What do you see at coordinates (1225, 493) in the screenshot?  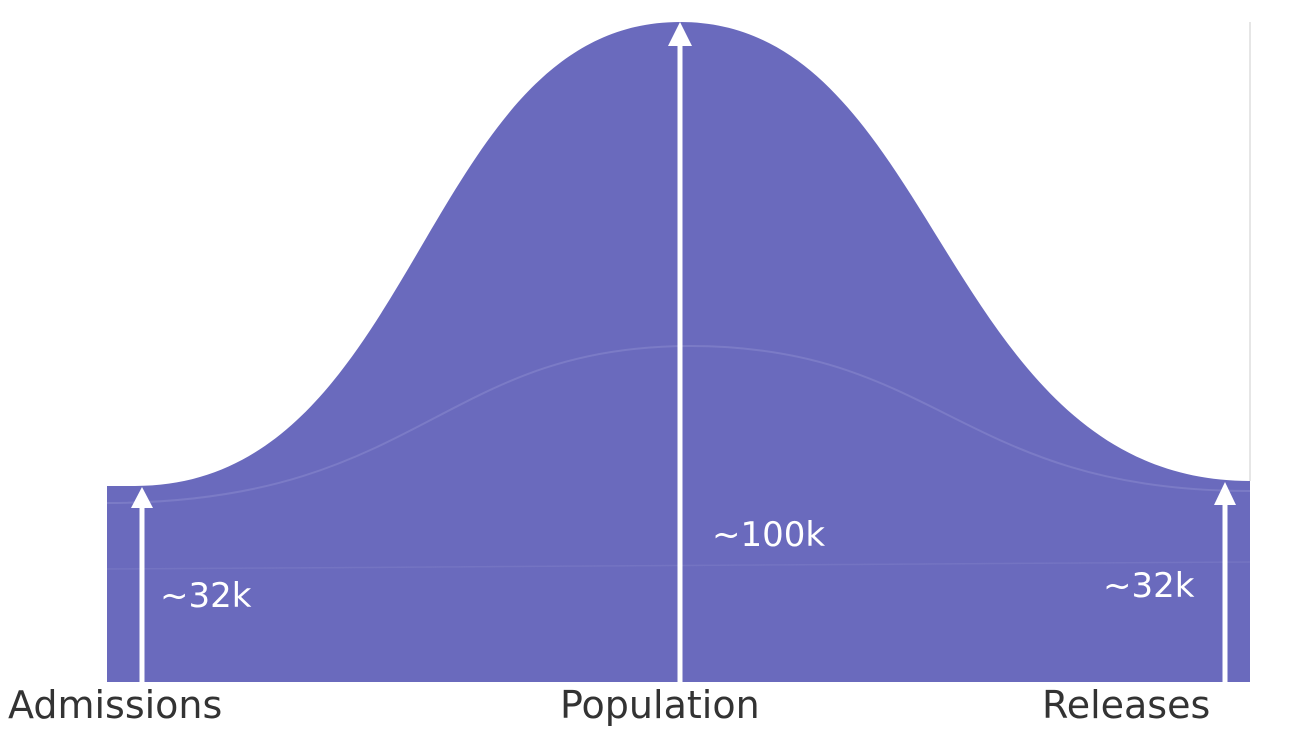 I see `releases-arrow-head` at bounding box center [1225, 493].